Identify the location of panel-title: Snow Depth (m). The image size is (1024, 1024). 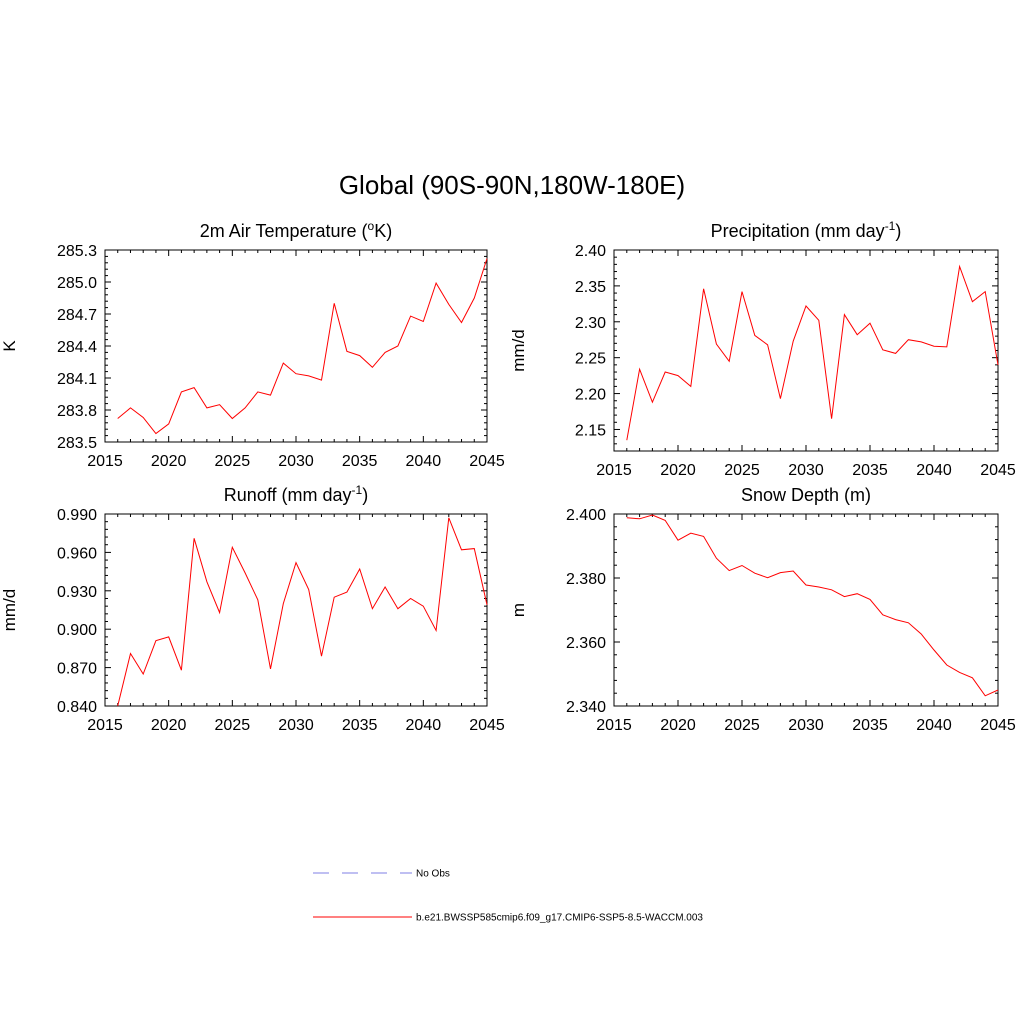
(806, 495).